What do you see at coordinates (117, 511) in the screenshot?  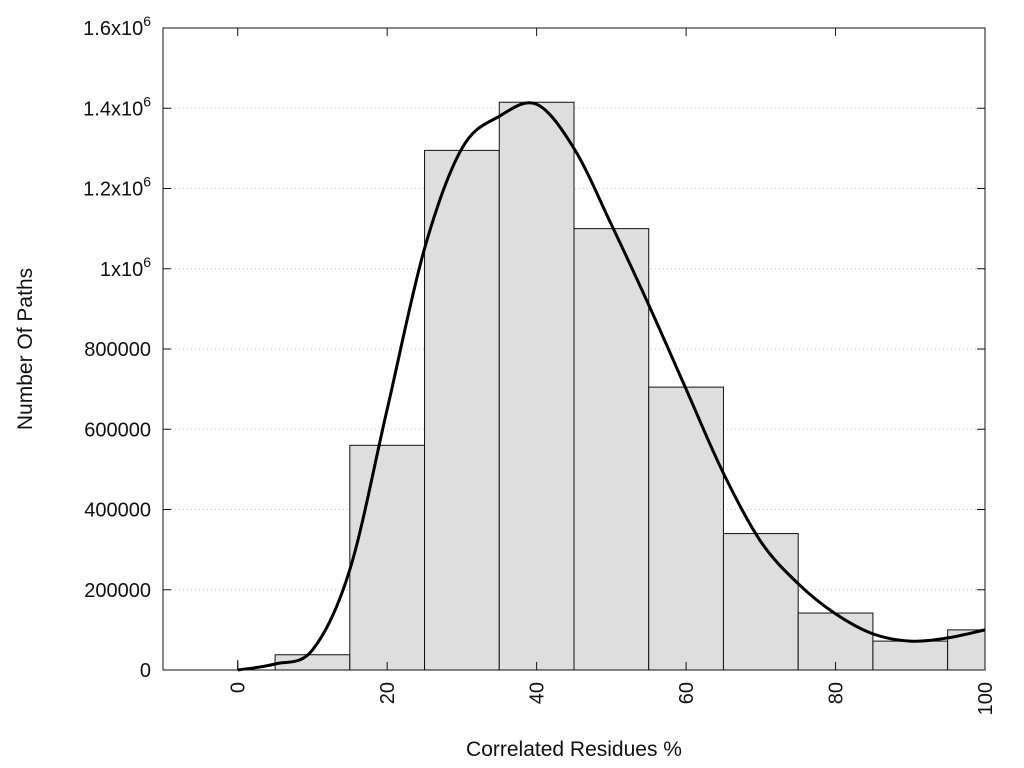 I see `y-tick-label: 400000` at bounding box center [117, 511].